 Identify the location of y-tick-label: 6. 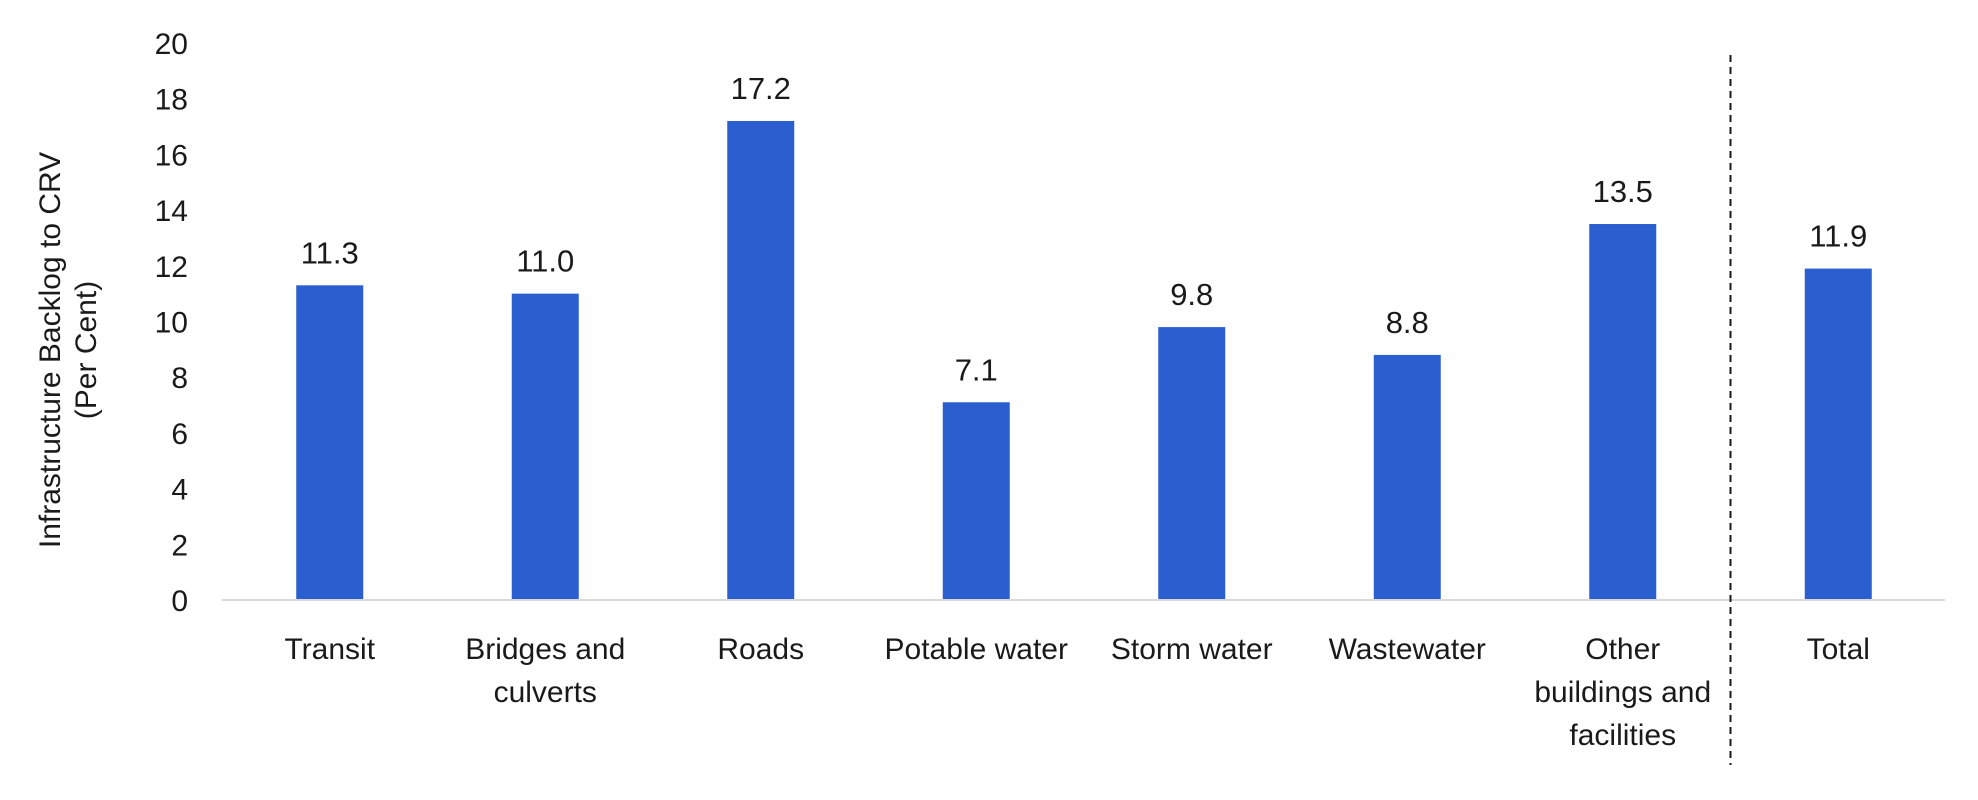
(179, 434).